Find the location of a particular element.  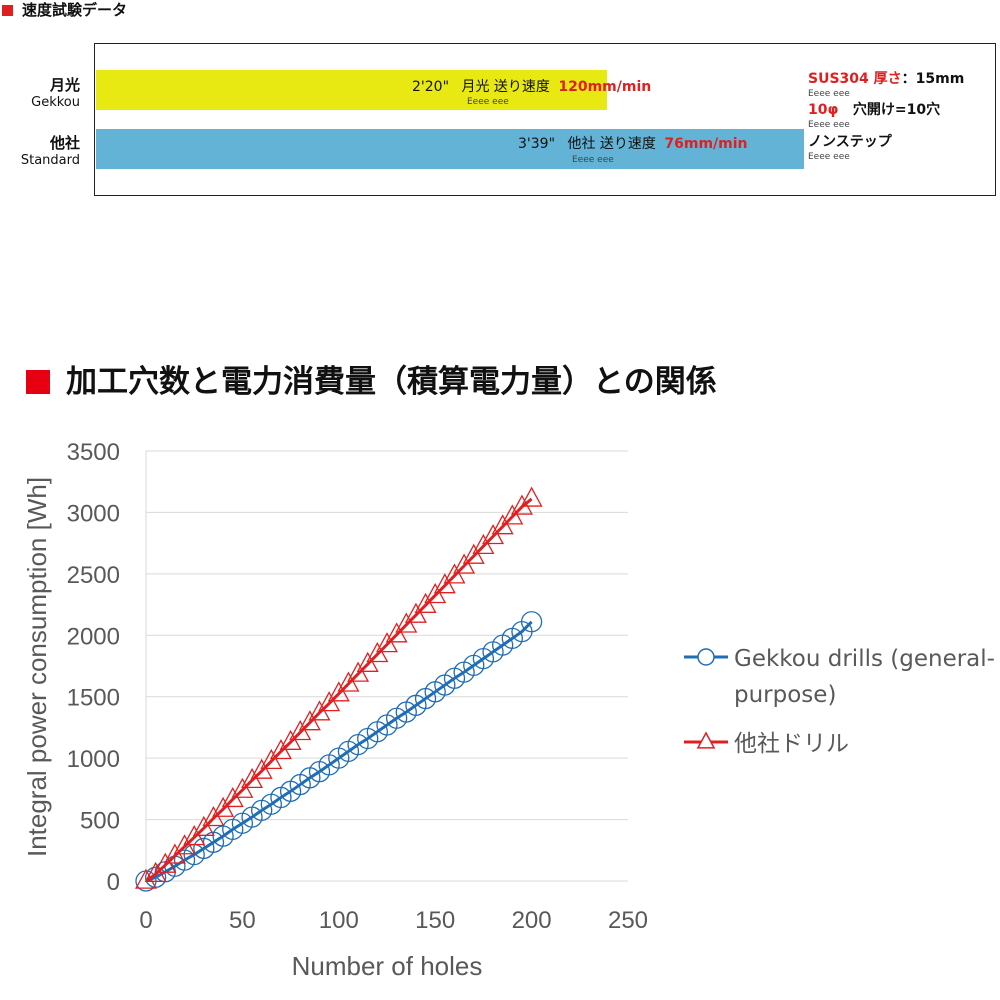

y-tick-label: 500 is located at coordinates (100, 821).